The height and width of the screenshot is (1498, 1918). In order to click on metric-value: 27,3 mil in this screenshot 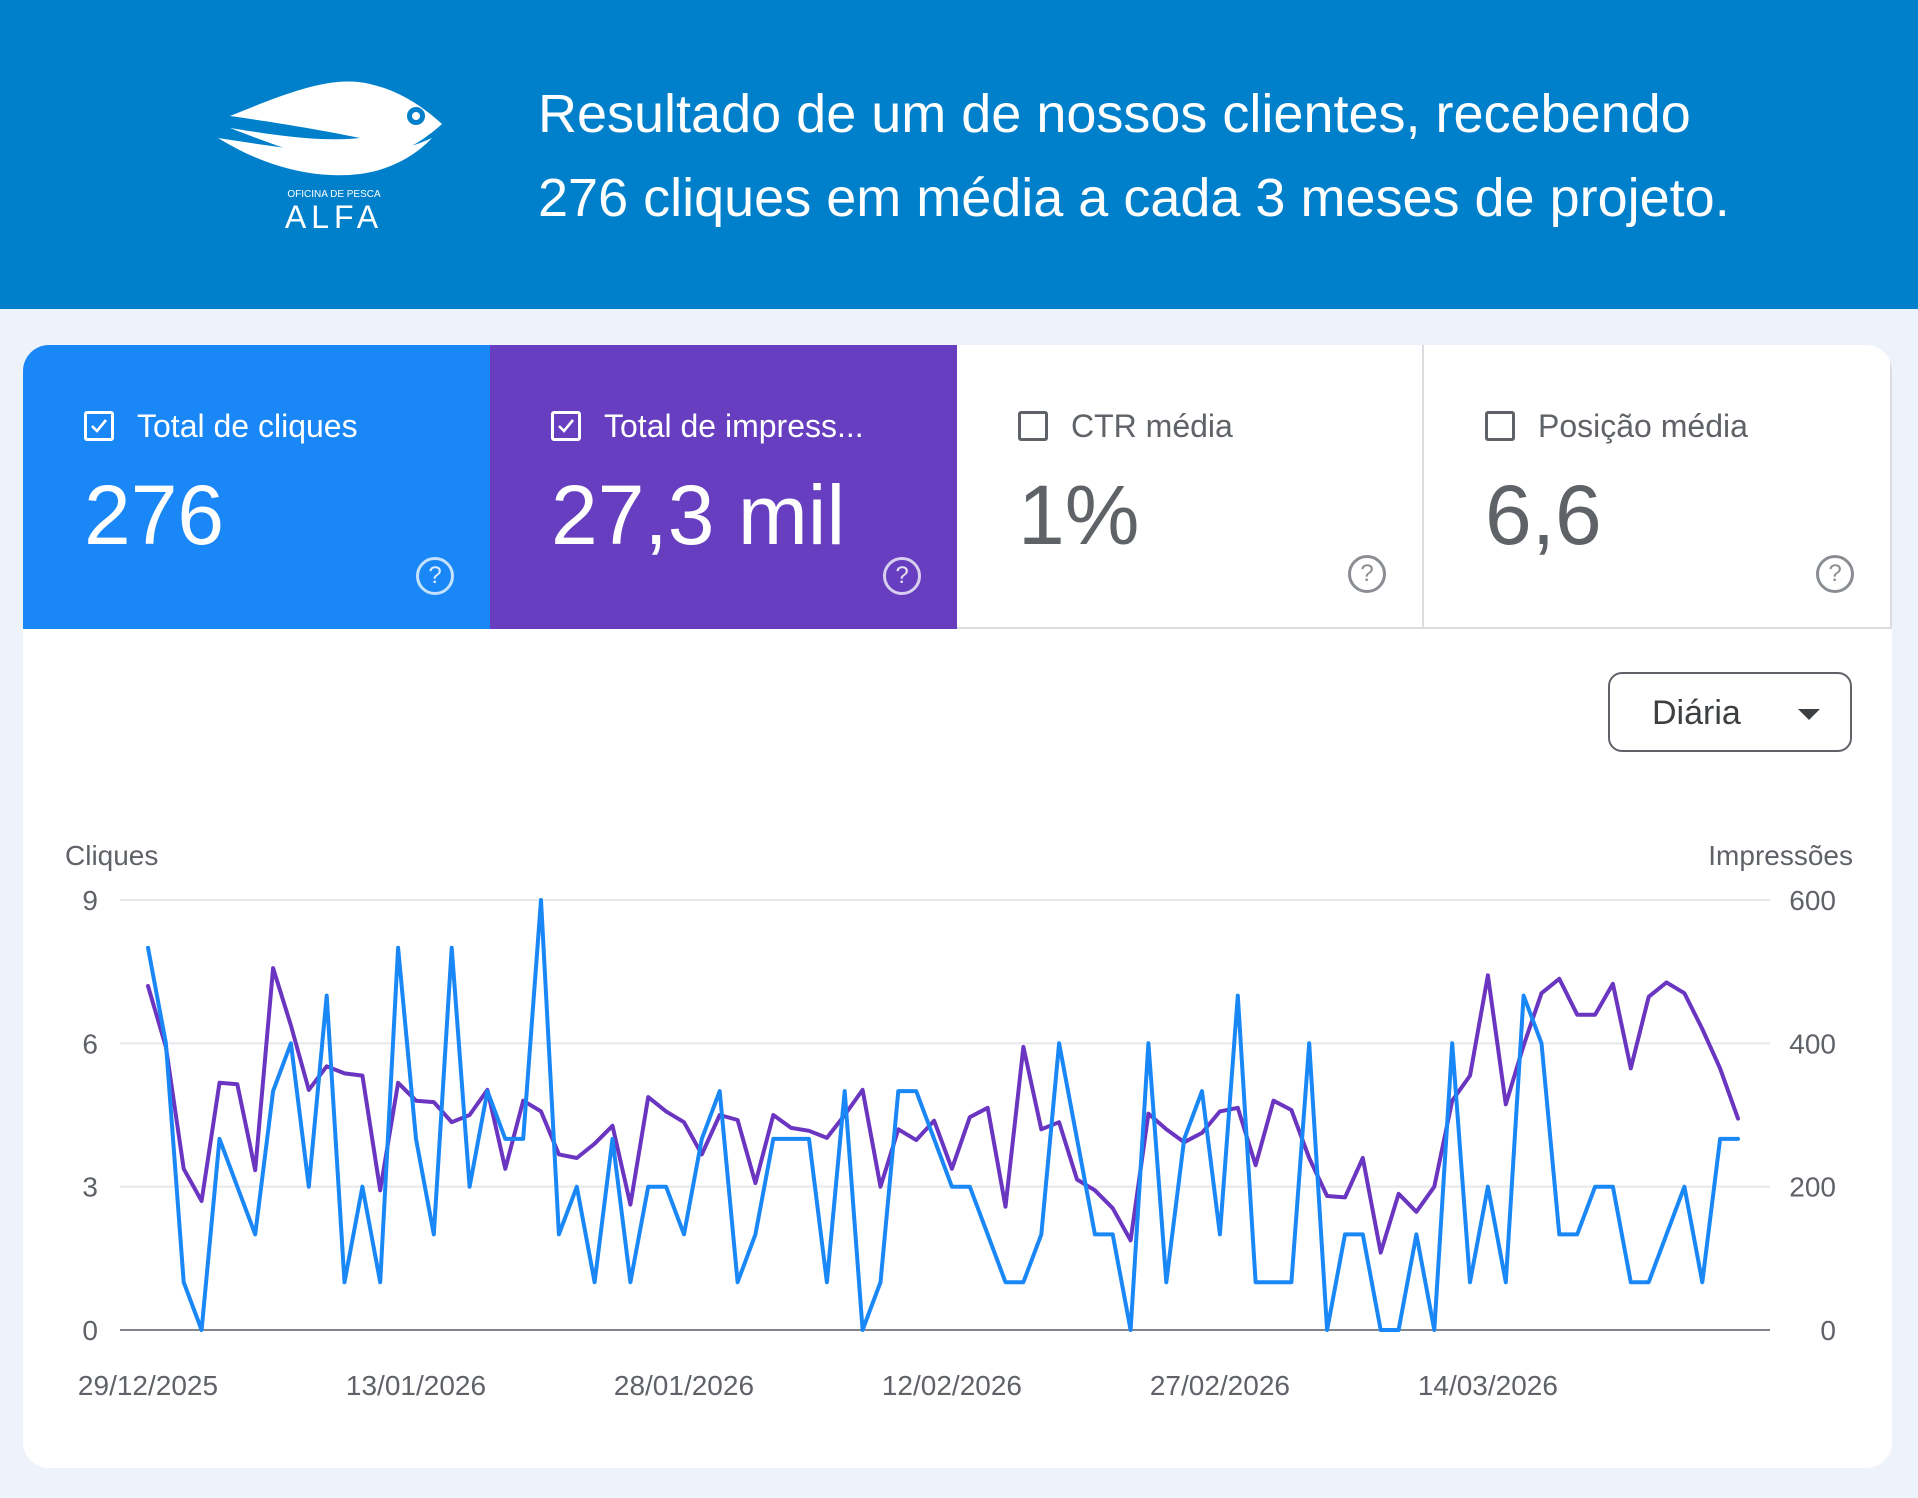, I will do `click(698, 515)`.